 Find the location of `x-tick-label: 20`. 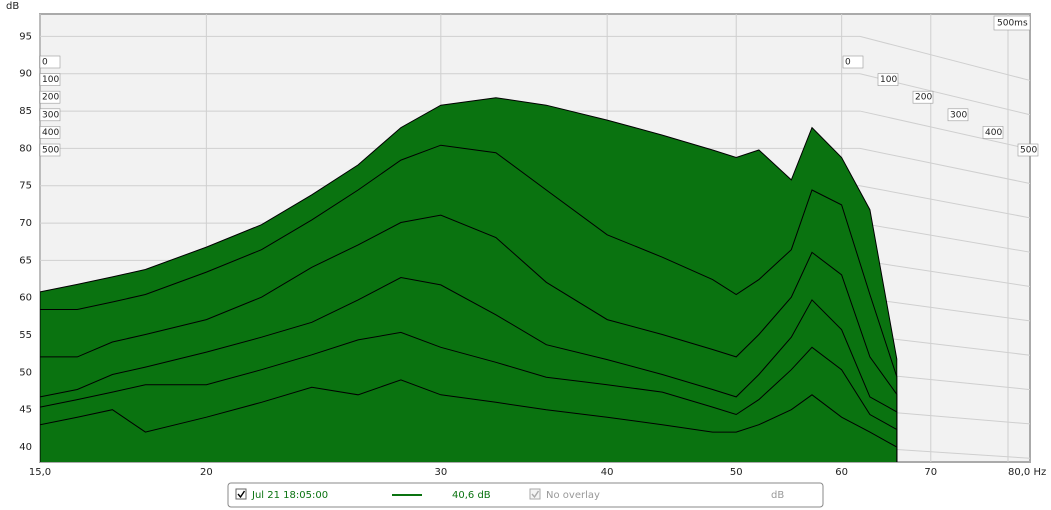

x-tick-label: 20 is located at coordinates (206, 472).